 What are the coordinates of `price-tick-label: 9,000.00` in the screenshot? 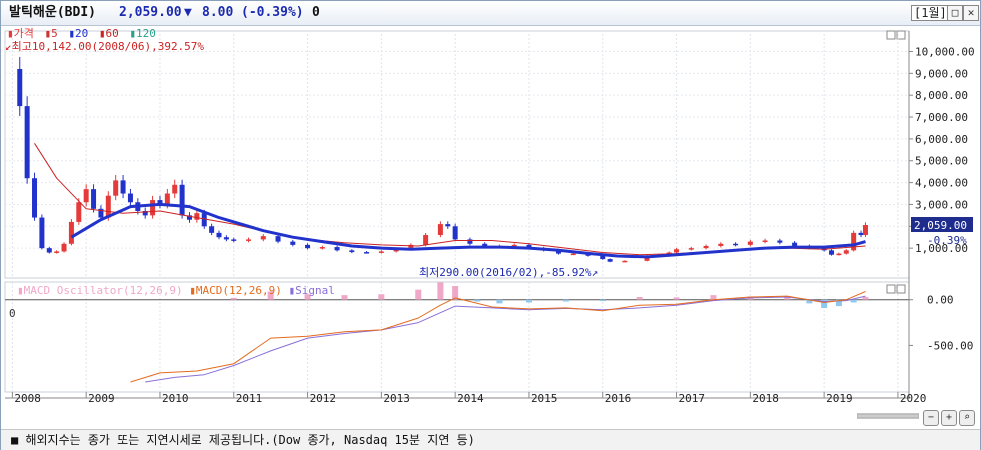 It's located at (941, 73).